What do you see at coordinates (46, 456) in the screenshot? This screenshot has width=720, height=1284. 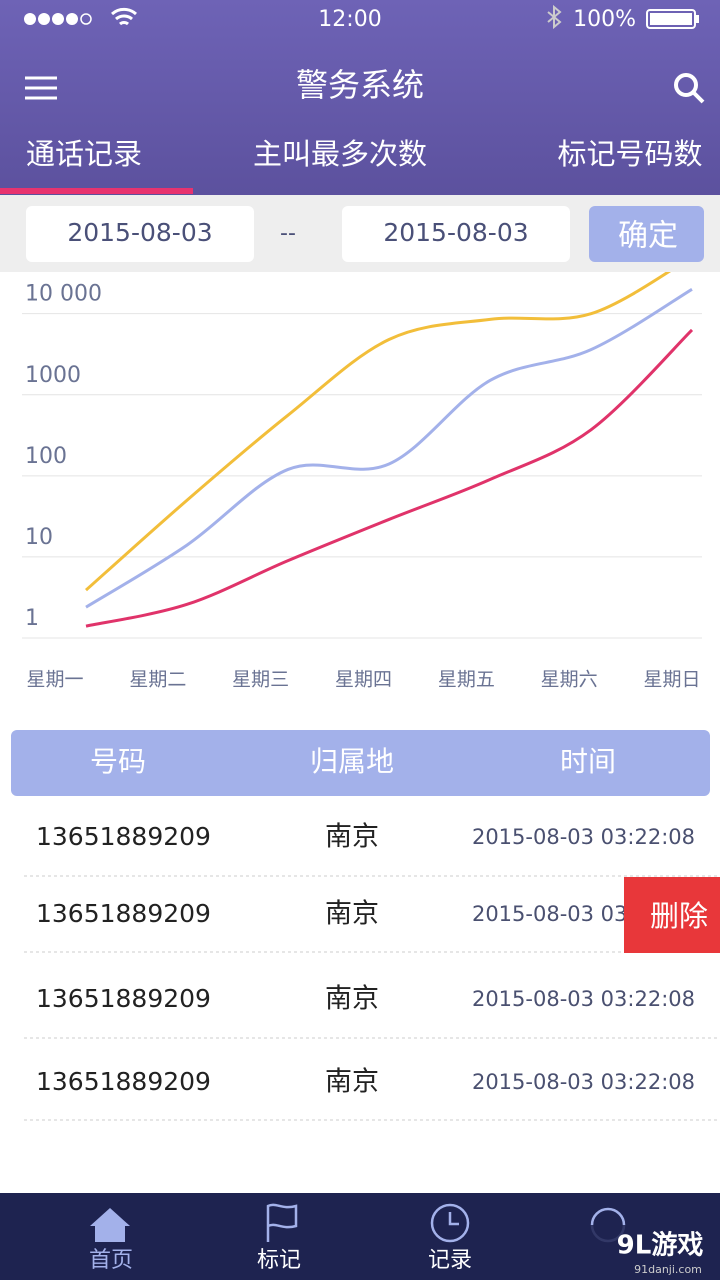 I see `y-tick-label: 100` at bounding box center [46, 456].